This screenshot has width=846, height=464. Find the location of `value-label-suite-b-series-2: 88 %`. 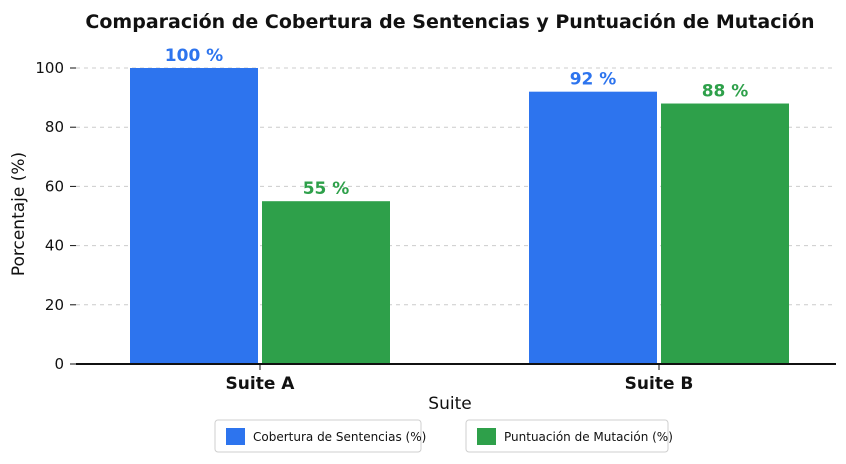

value-label-suite-b-series-2: 88 % is located at coordinates (725, 92).